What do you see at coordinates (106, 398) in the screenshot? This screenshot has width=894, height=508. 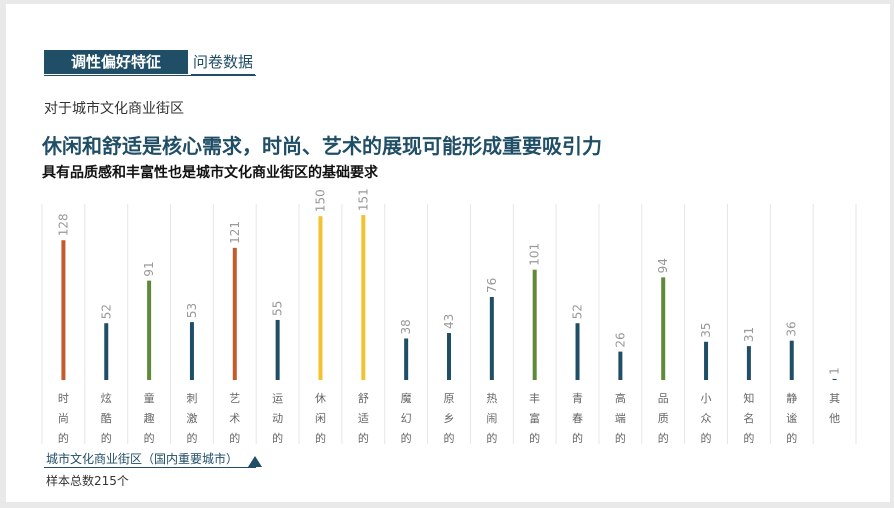 I see `category-label: 炫` at bounding box center [106, 398].